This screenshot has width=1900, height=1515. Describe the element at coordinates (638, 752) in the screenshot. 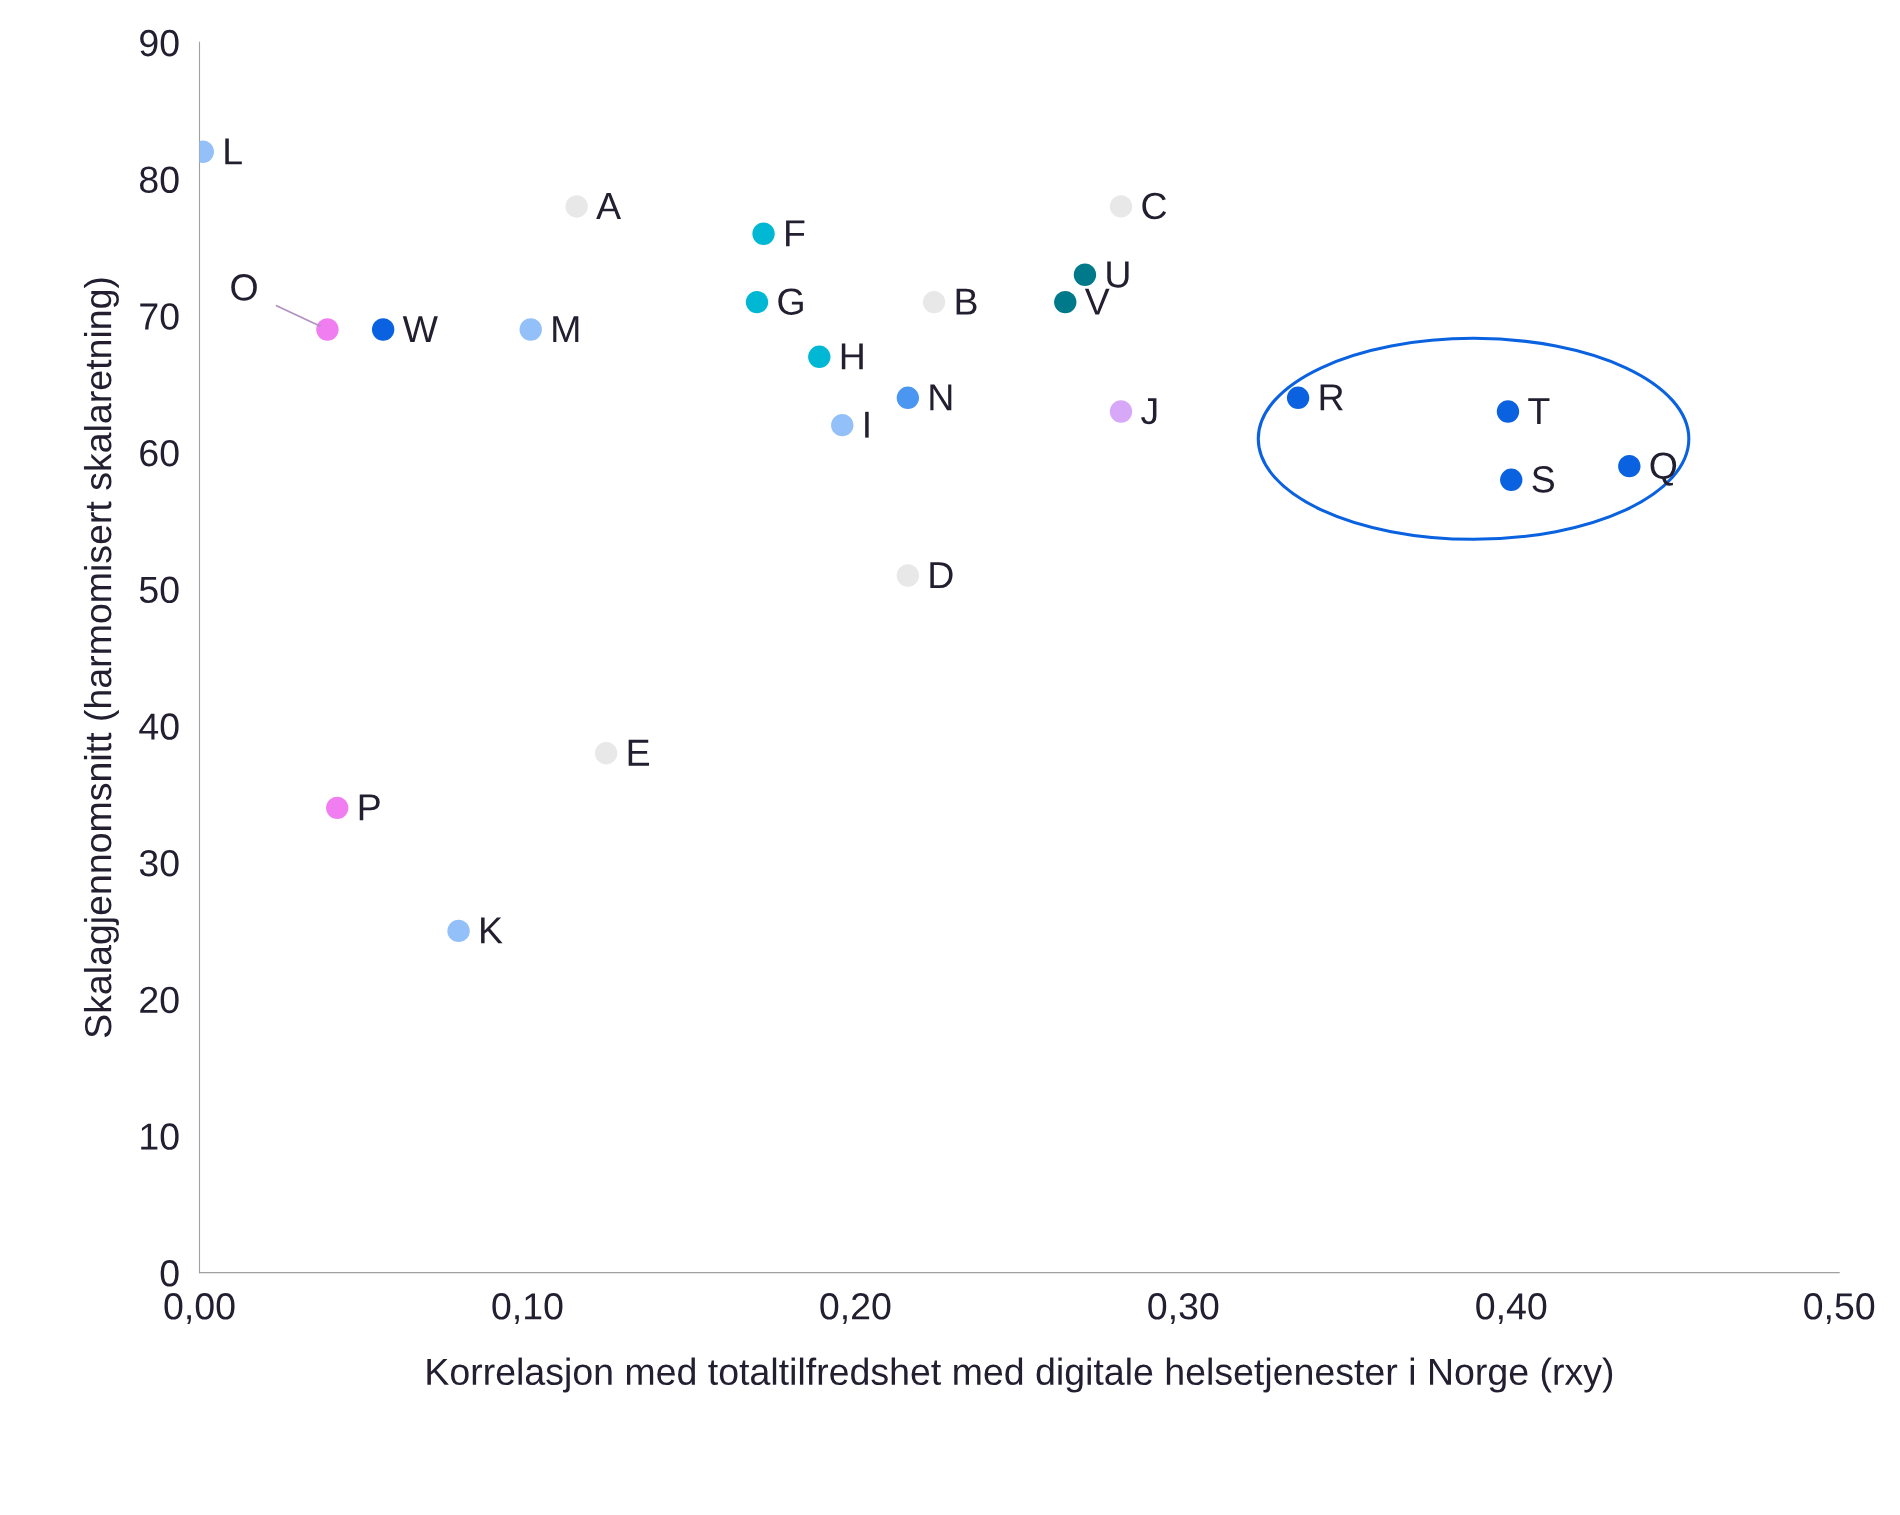

I see `series-label: E` at that location.